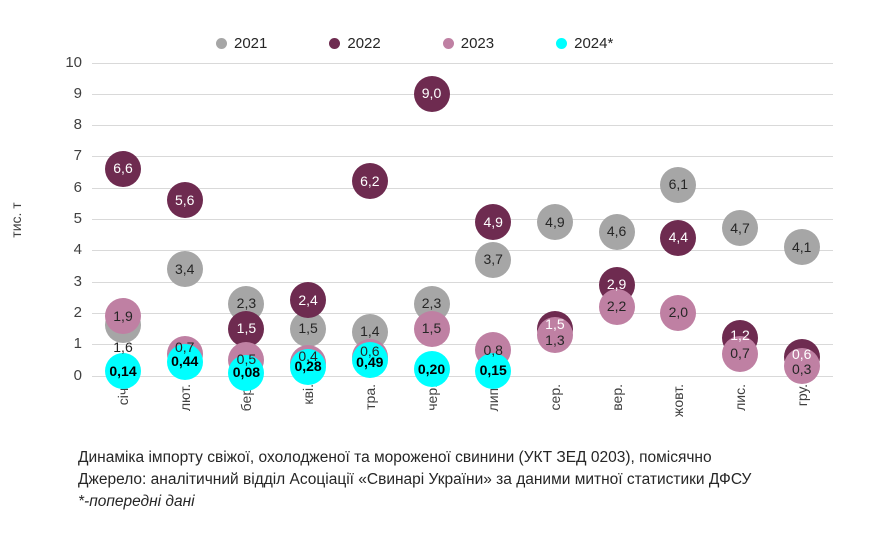 Image resolution: width=879 pixels, height=548 pixels. Describe the element at coordinates (123, 370) in the screenshot. I see `data-point-label: 0,14` at that location.